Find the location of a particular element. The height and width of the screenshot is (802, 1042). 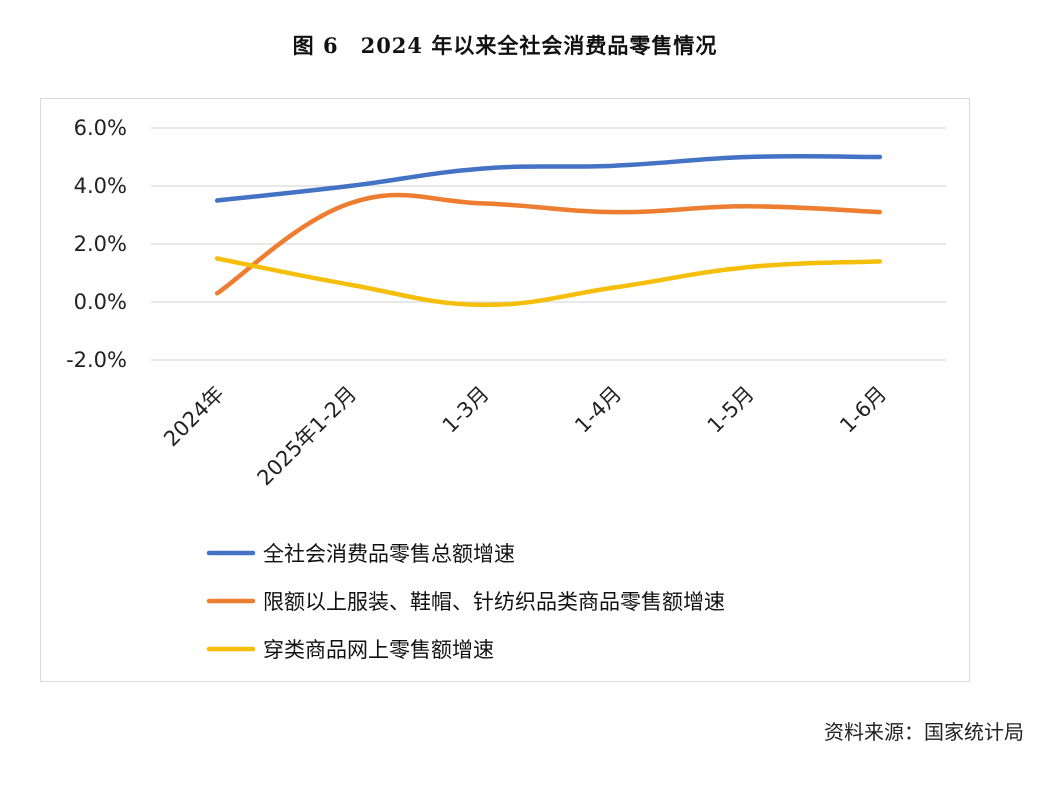

x-tick-label: 1-4月 is located at coordinates (598, 410).